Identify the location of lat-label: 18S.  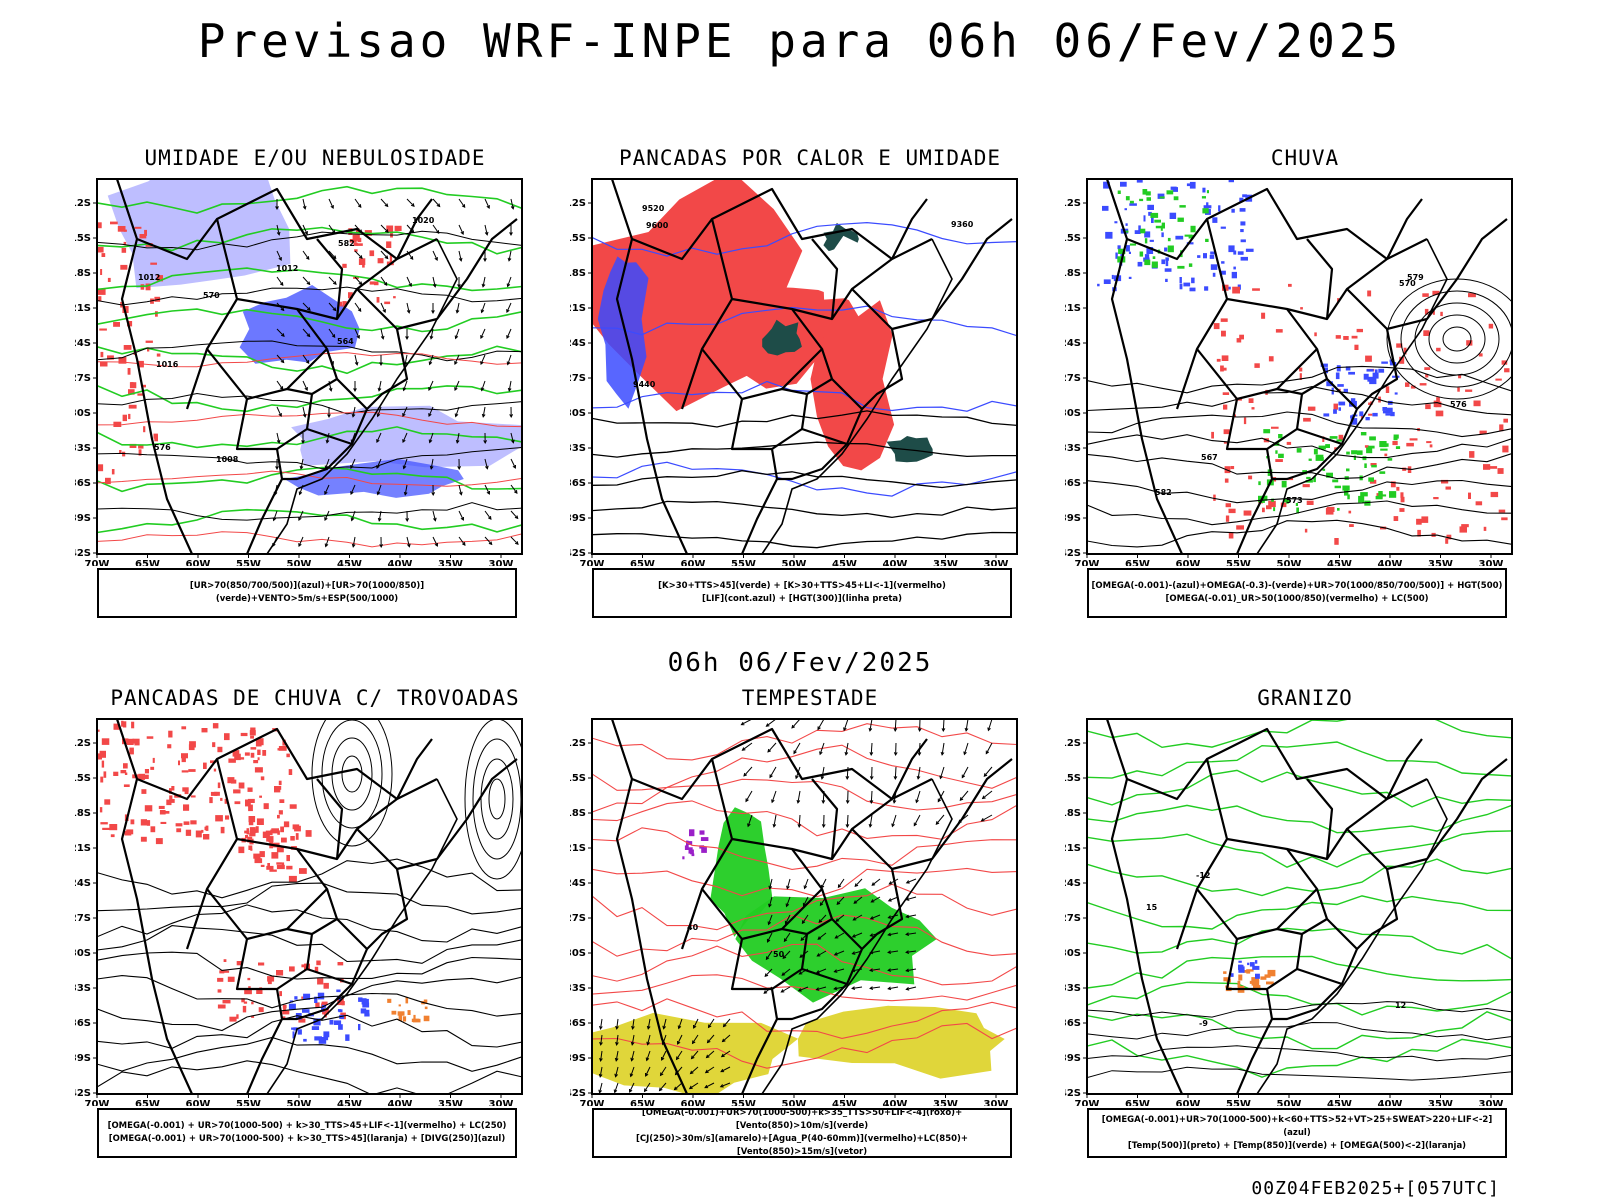
(1073, 813).